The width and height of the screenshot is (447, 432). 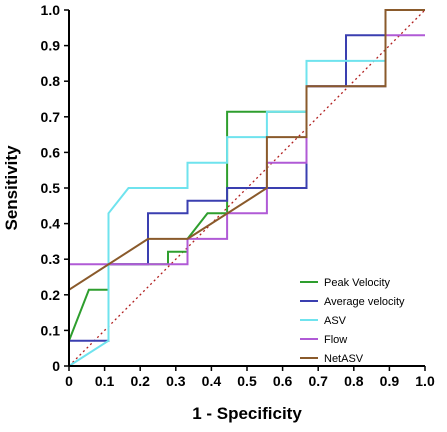 What do you see at coordinates (335, 321) in the screenshot?
I see `legend-label-2: ASV` at bounding box center [335, 321].